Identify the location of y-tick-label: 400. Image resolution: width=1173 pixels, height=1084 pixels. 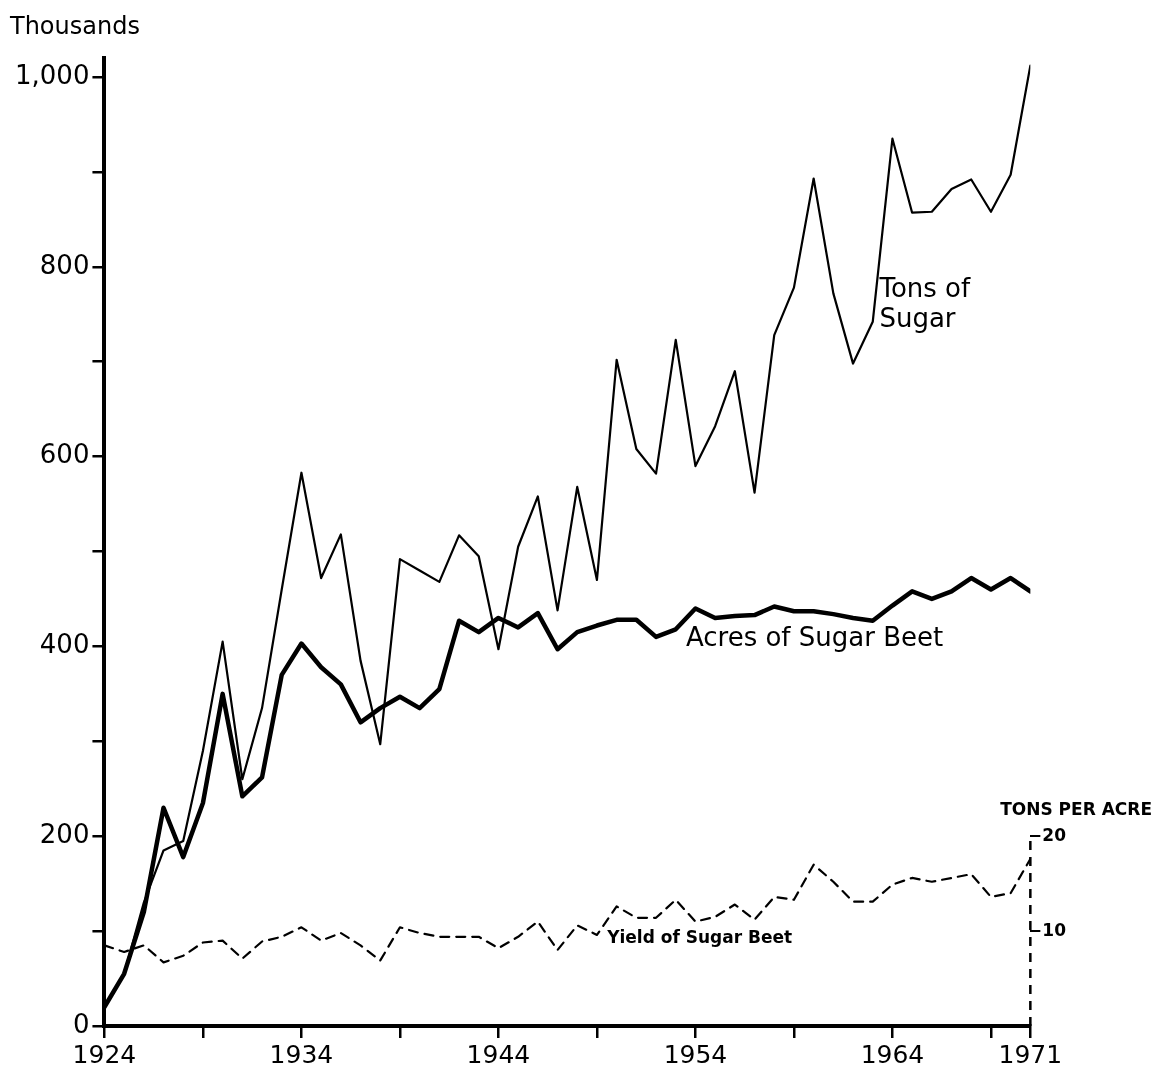
(64, 644).